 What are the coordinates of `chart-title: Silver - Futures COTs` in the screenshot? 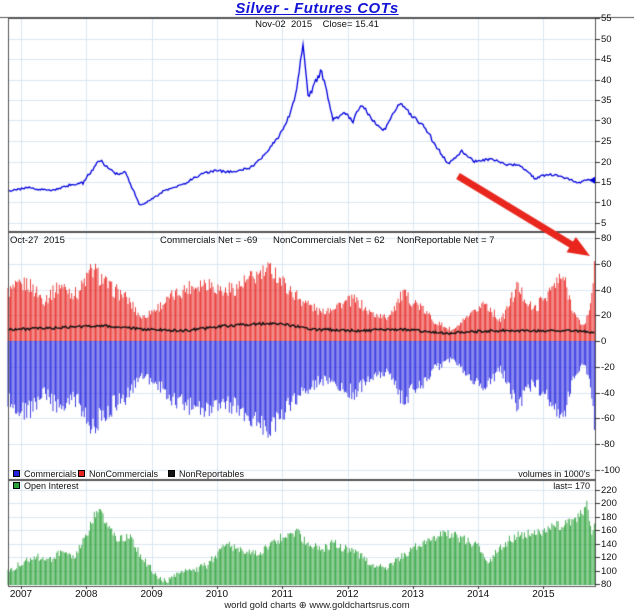 It's located at (317, 8).